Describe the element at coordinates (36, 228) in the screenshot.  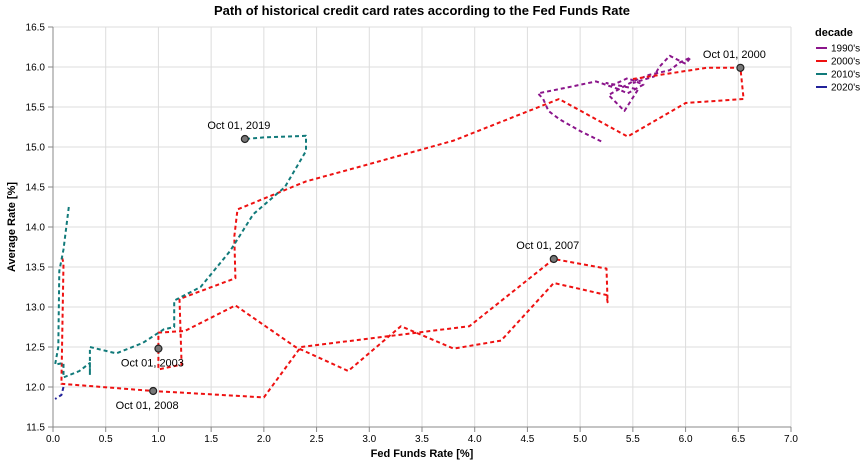
I see `y-tick-label: 14.0` at that location.